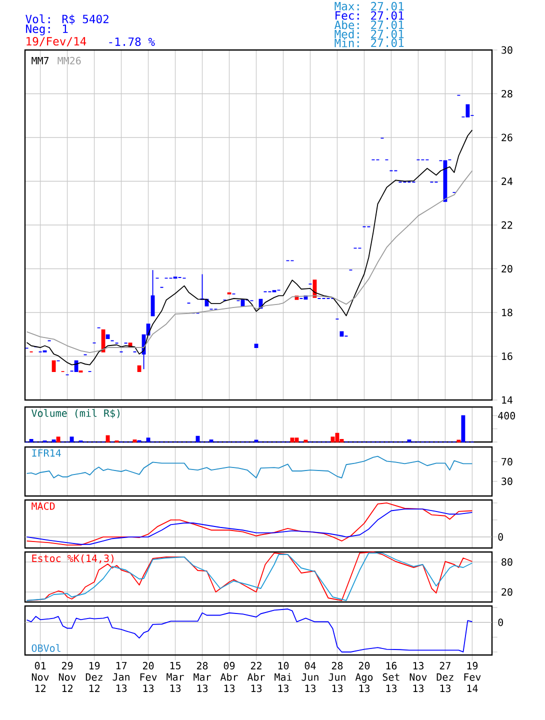  Describe the element at coordinates (346, 43) in the screenshot. I see `text: Min:` at that location.